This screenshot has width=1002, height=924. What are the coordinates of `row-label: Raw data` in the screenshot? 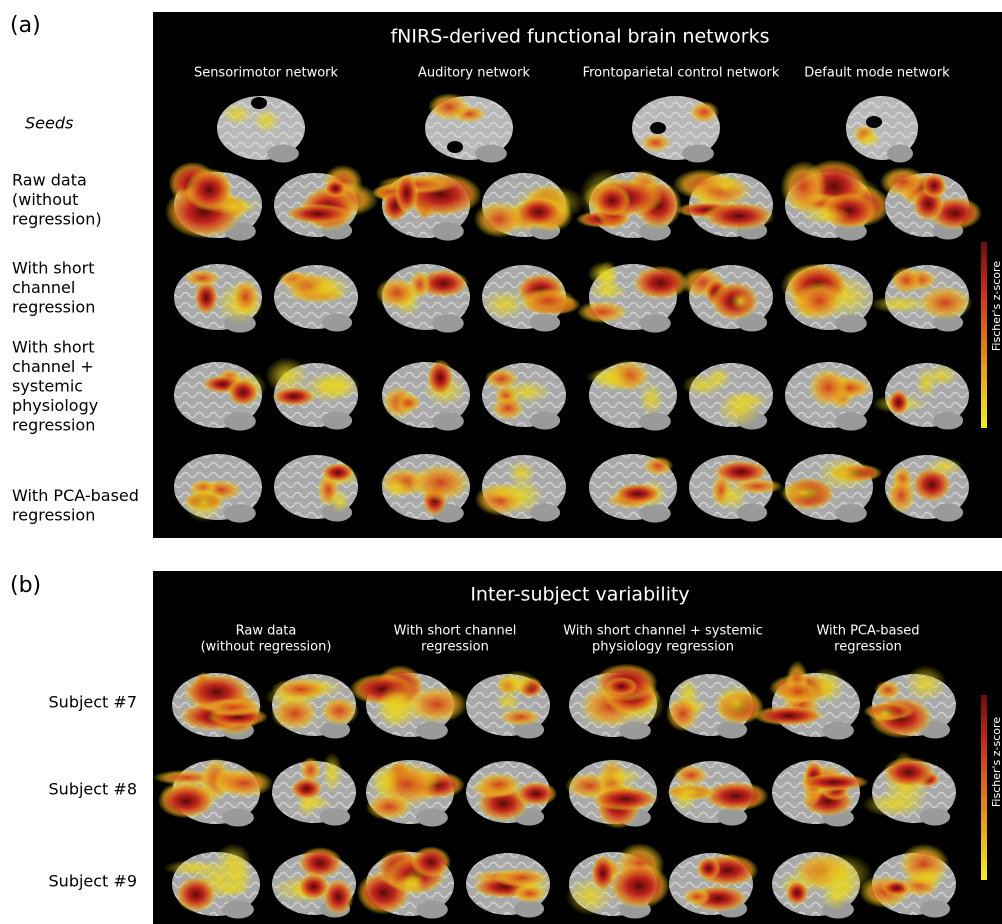 It's located at (49, 180).